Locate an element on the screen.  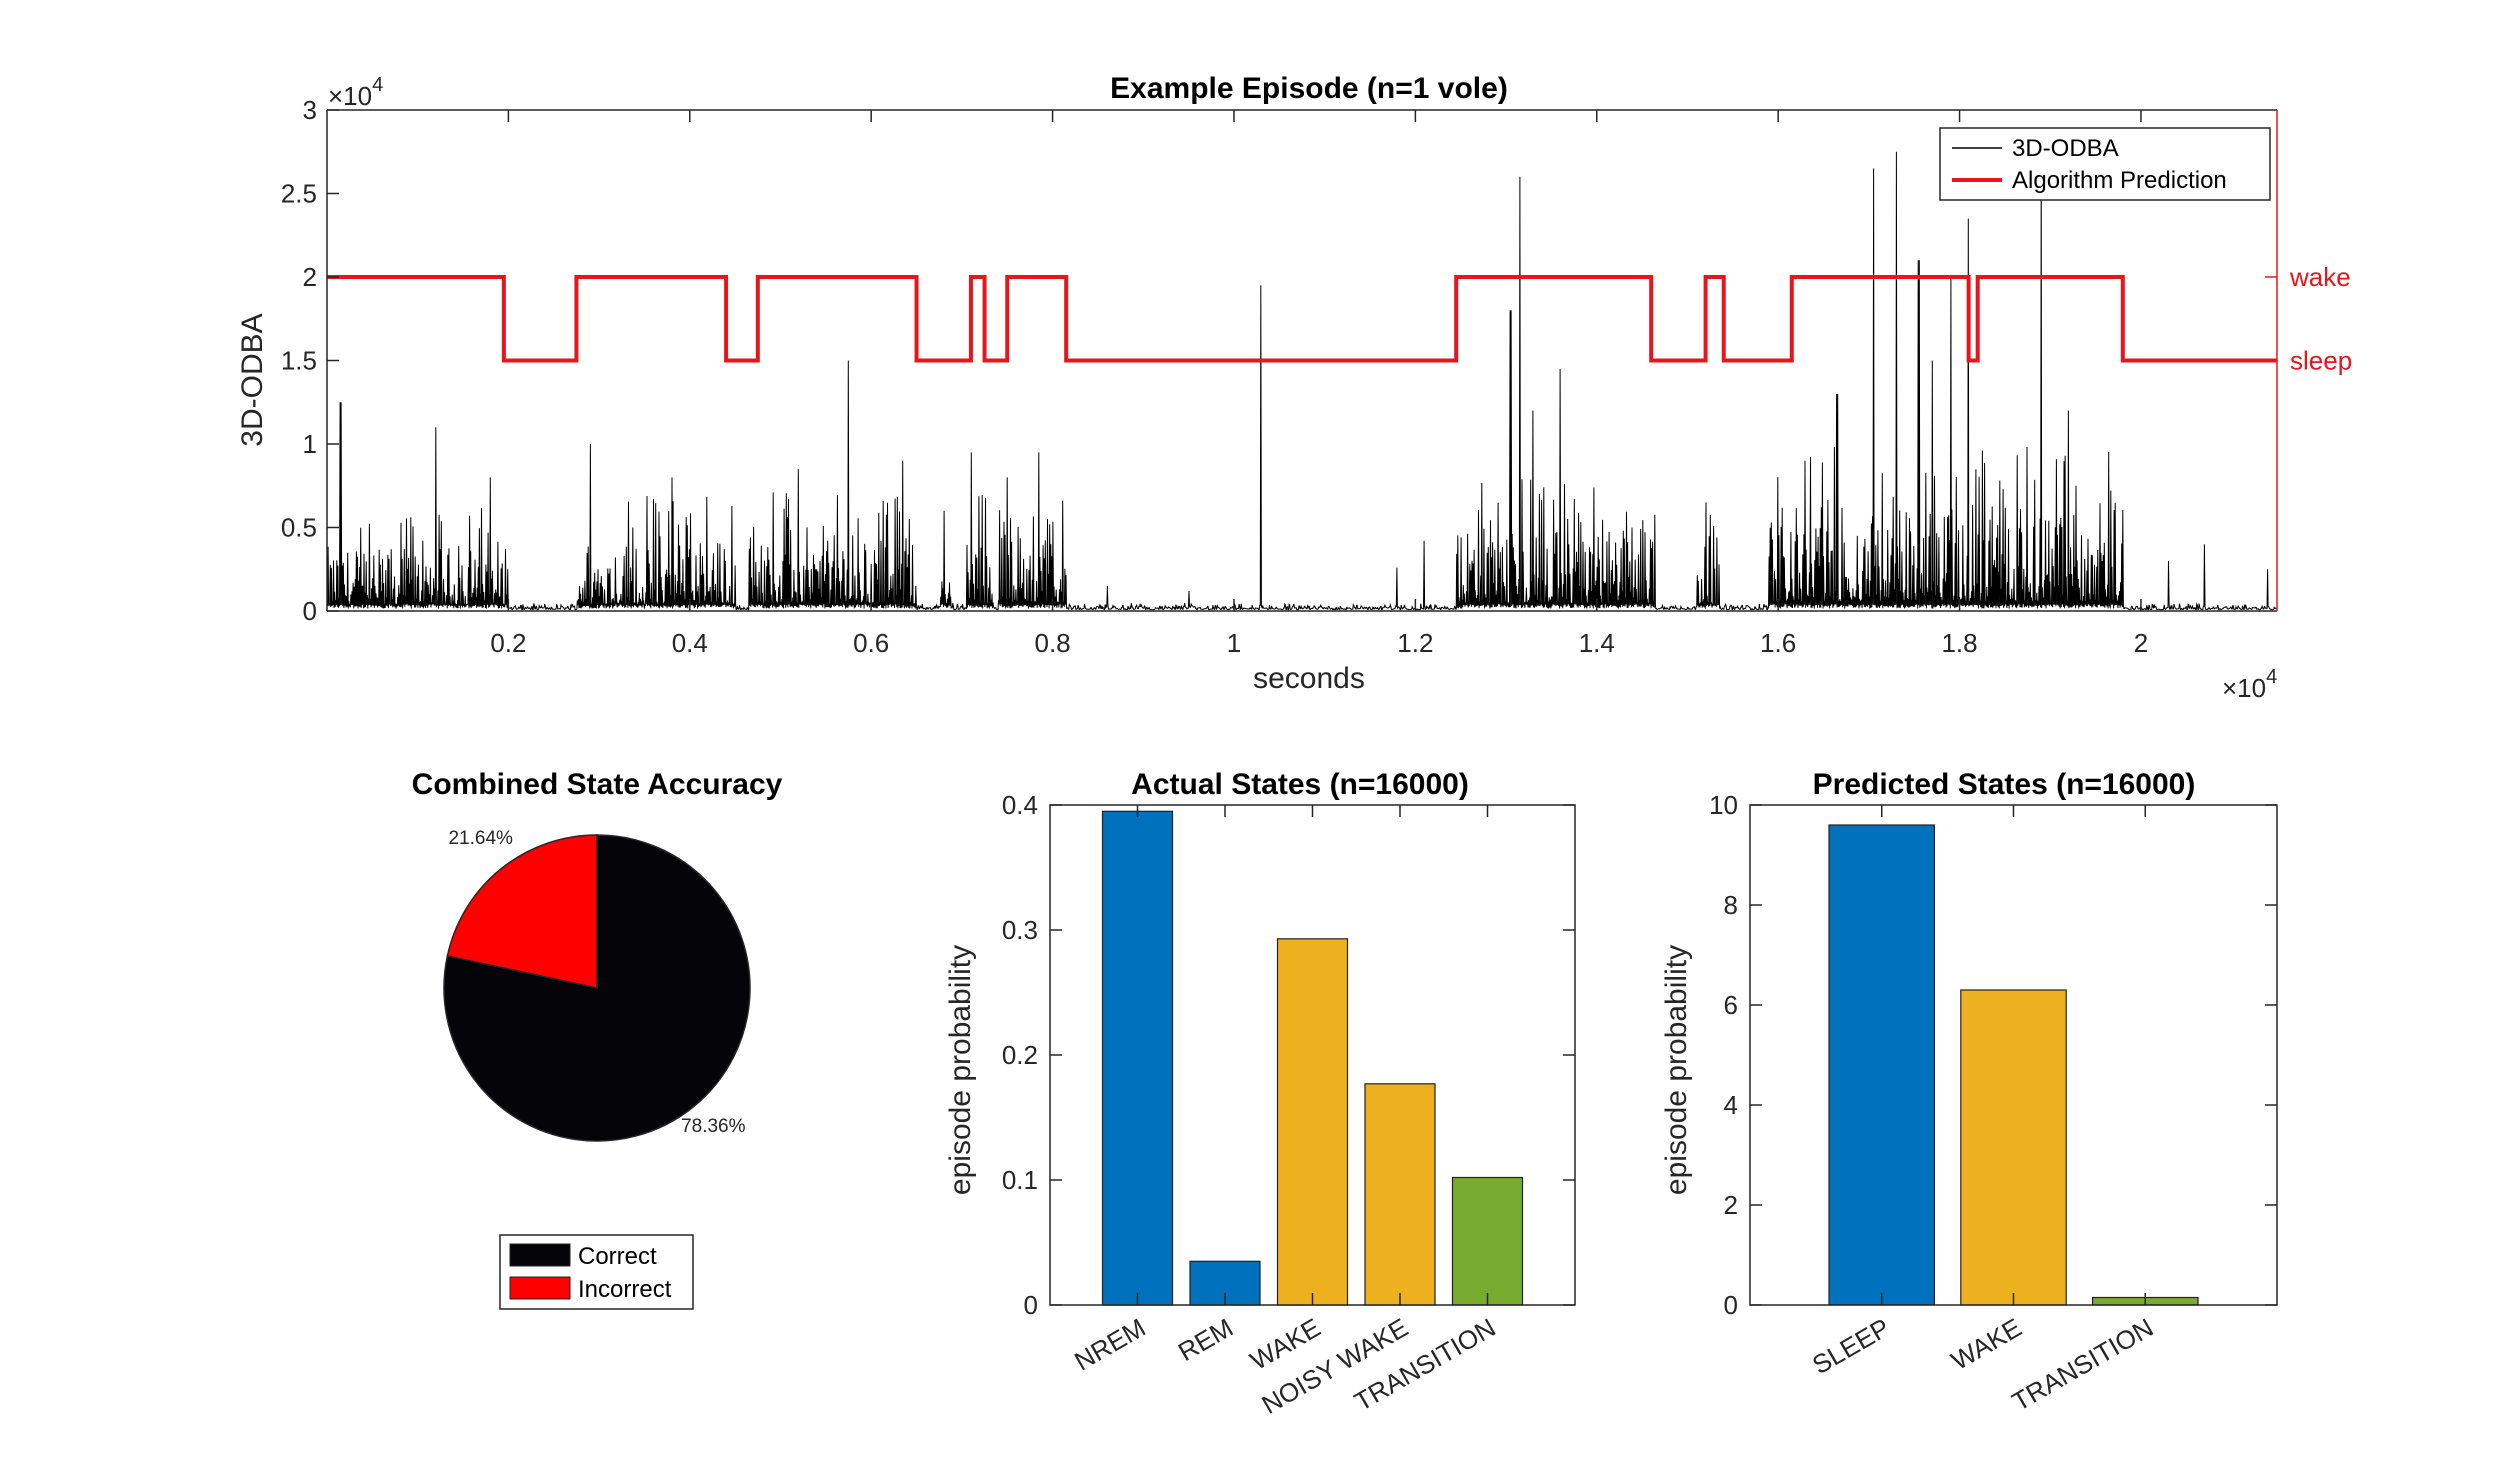
pie-slice-label: 21.64% is located at coordinates (480, 838).